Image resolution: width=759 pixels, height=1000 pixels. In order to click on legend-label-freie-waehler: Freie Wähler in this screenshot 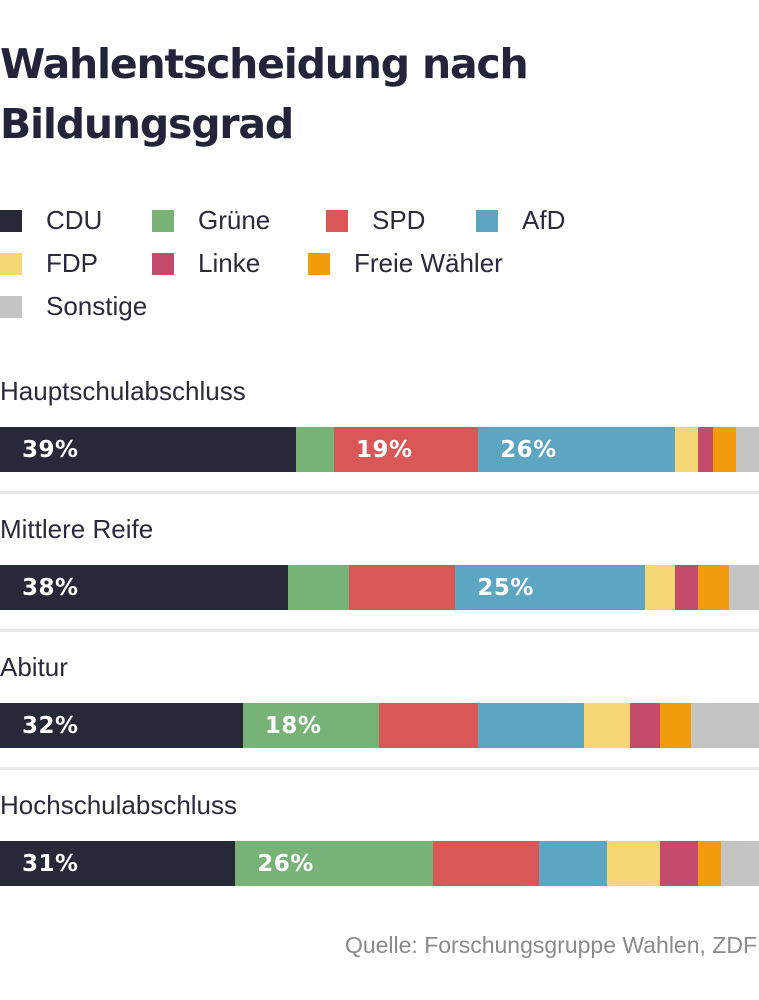, I will do `click(428, 263)`.